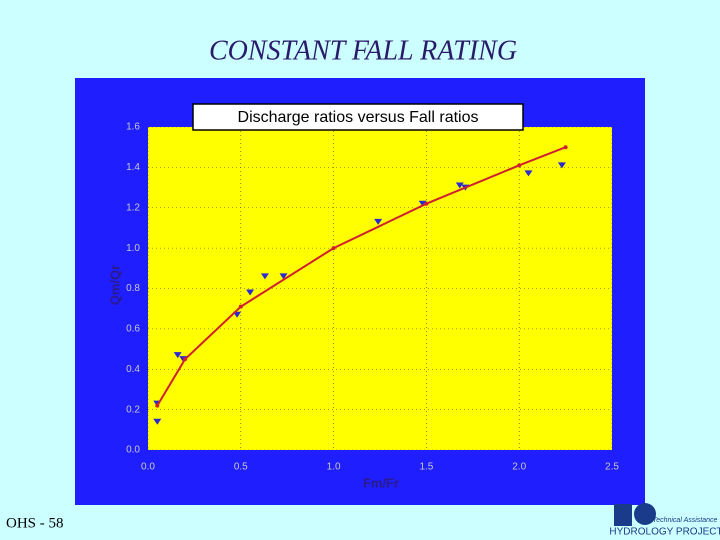 The height and width of the screenshot is (540, 720). What do you see at coordinates (133, 329) in the screenshot?
I see `y-tick-label: 0.6` at bounding box center [133, 329].